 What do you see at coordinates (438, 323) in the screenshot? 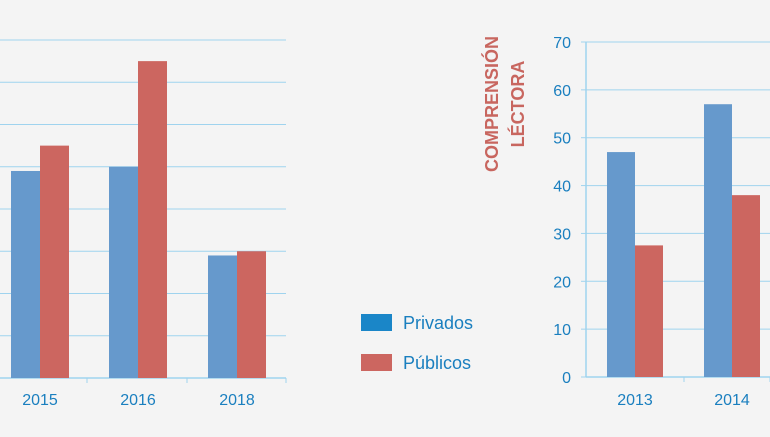
I see `legend-label: Privados` at bounding box center [438, 323].